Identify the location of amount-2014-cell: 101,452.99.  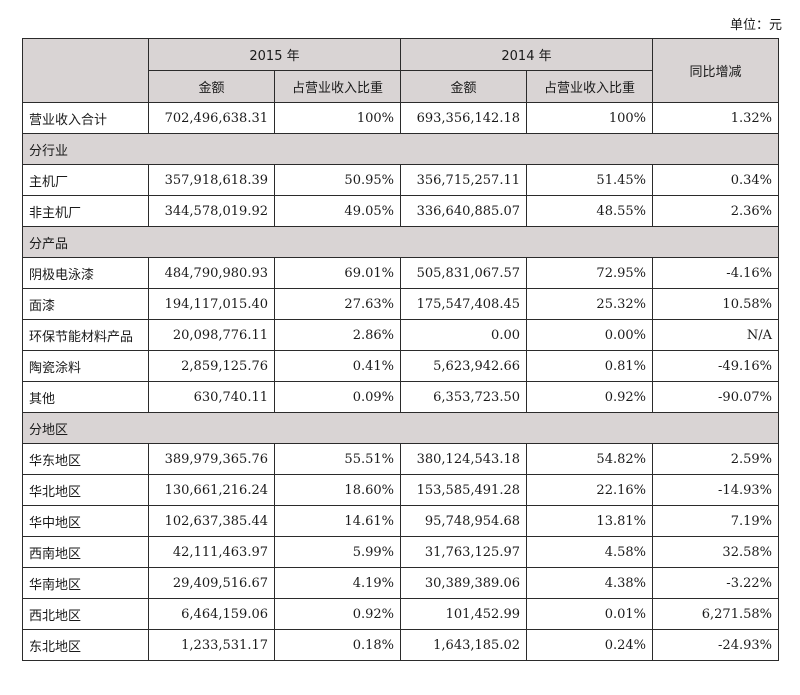
(463, 614).